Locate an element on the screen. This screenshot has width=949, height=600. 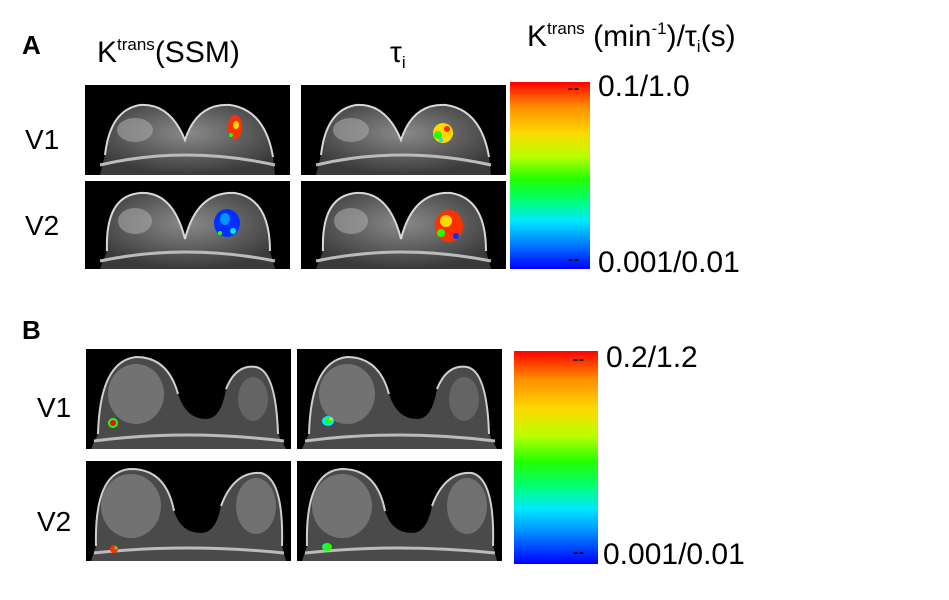
mri-a-v2-ktrans-image is located at coordinates (187, 225).